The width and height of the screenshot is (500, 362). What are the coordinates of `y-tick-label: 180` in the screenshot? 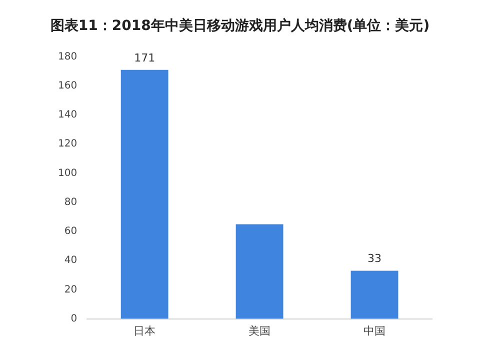 It's located at (68, 56).